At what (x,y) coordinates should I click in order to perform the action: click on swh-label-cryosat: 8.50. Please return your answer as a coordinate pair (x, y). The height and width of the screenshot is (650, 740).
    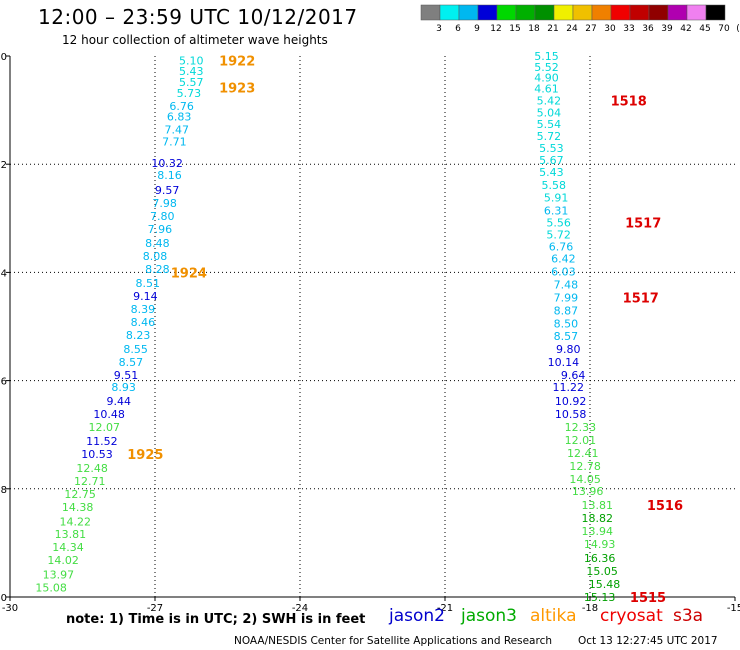
    Looking at the image, I should click on (566, 323).